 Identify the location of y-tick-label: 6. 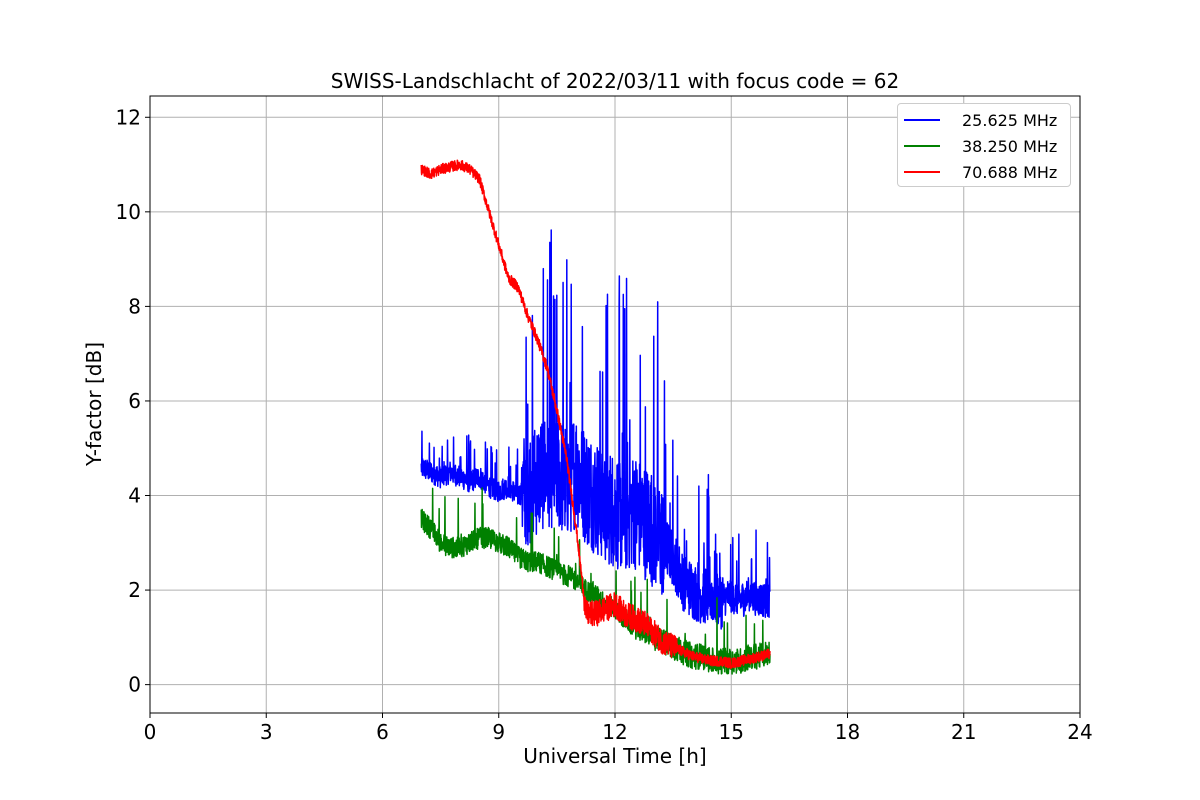
(134, 401).